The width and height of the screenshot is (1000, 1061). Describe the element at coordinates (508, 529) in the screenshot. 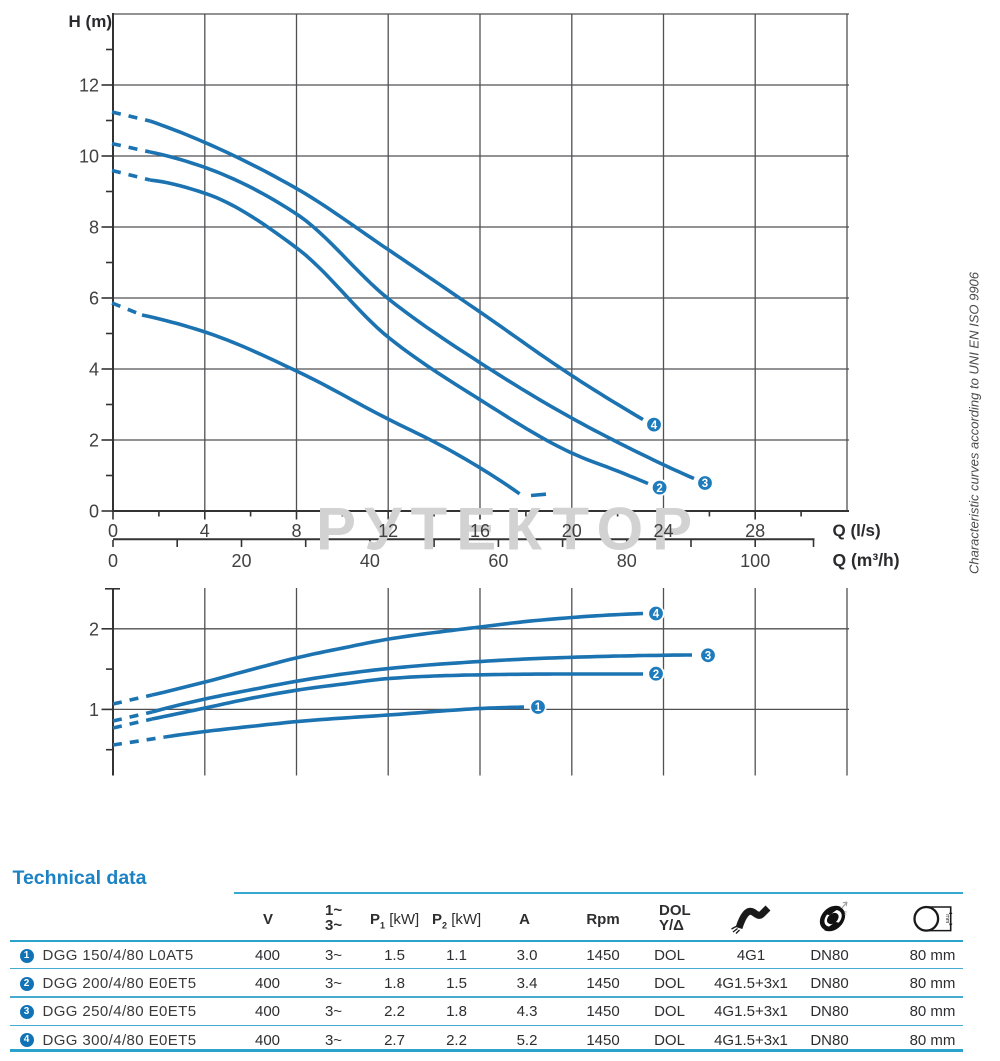

I see `svg-text: РУТЕКТОР` at that location.